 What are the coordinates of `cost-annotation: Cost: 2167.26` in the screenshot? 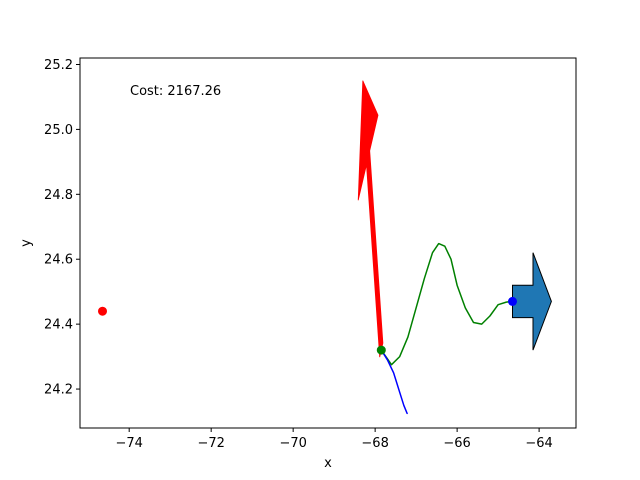 It's located at (175, 91).